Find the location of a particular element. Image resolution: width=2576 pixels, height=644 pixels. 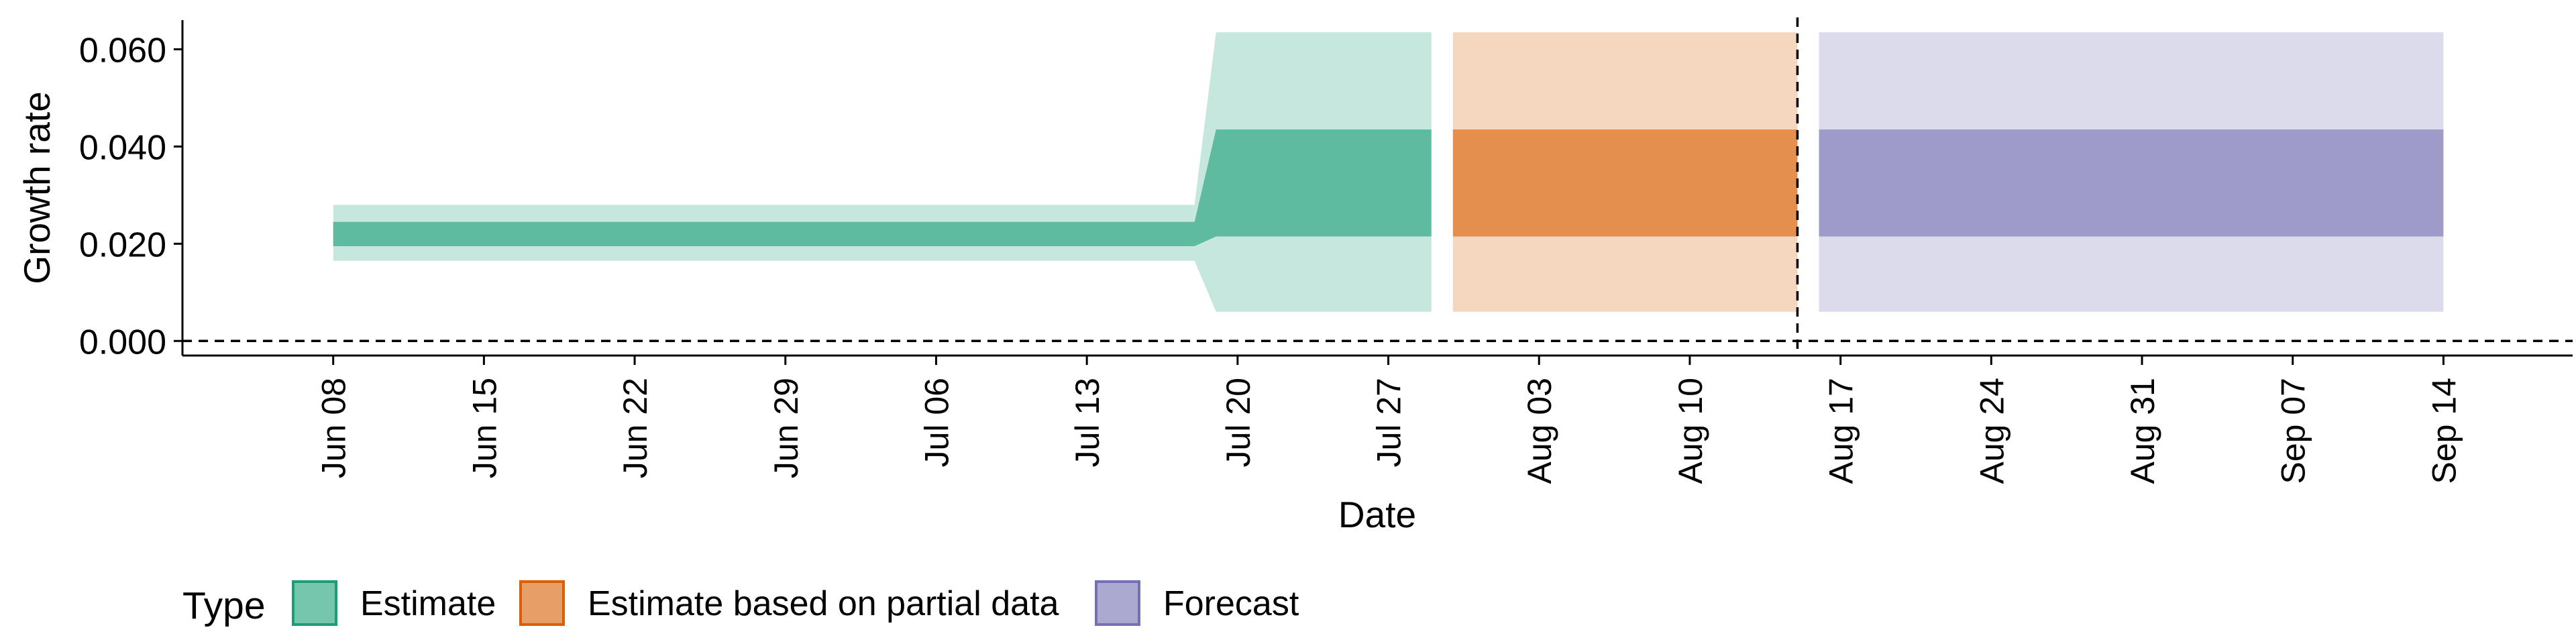

y-tick-label: 0.040 is located at coordinates (122, 147).